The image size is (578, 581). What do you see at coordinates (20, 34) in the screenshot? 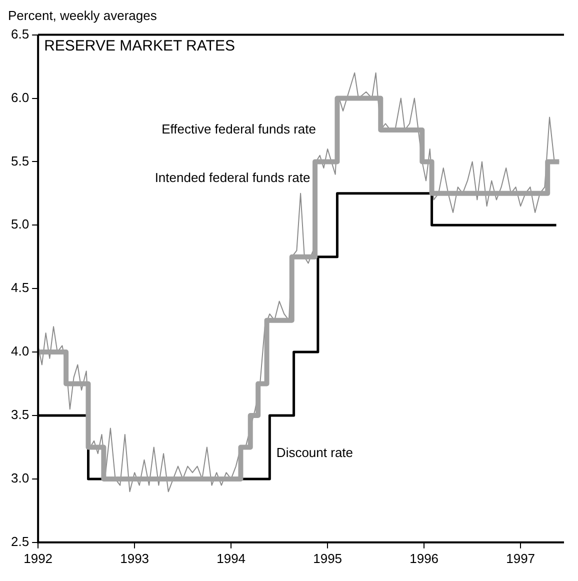
I see `y-tick-label: 6.5` at bounding box center [20, 34].